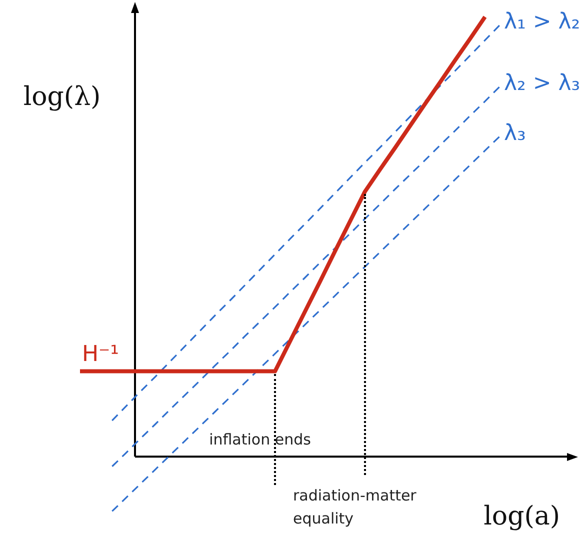 This screenshot has width=587, height=538. What do you see at coordinates (515, 133) in the screenshot?
I see `series-label: λ₃` at bounding box center [515, 133].